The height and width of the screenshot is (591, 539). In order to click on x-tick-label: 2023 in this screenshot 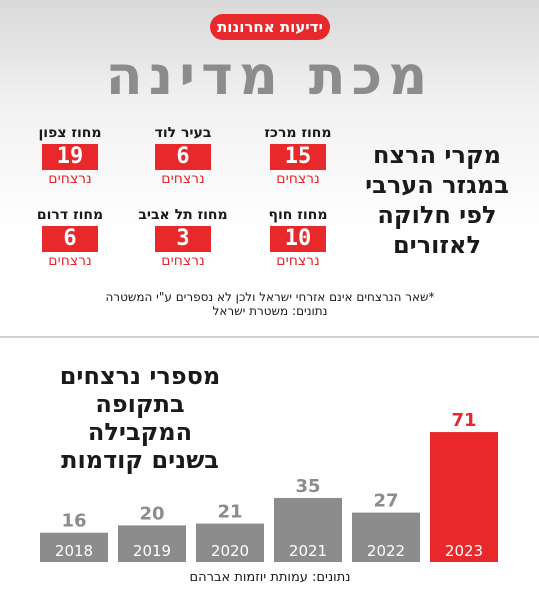, I will do `click(464, 551)`.